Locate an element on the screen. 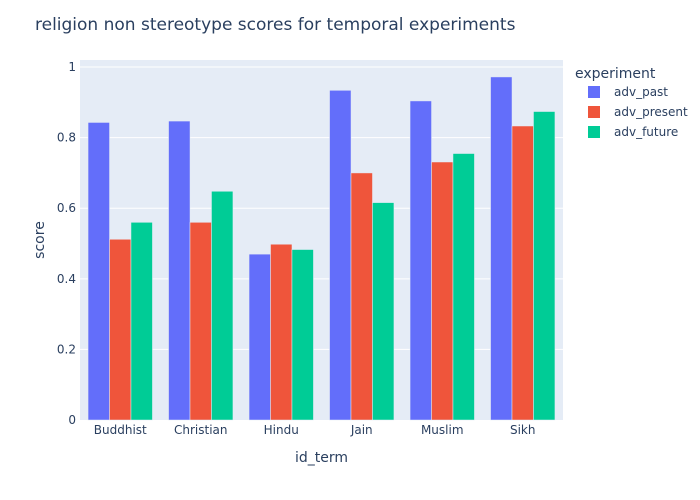 The height and width of the screenshot is (500, 700). legend-label-adv_past: adv_past is located at coordinates (641, 92).